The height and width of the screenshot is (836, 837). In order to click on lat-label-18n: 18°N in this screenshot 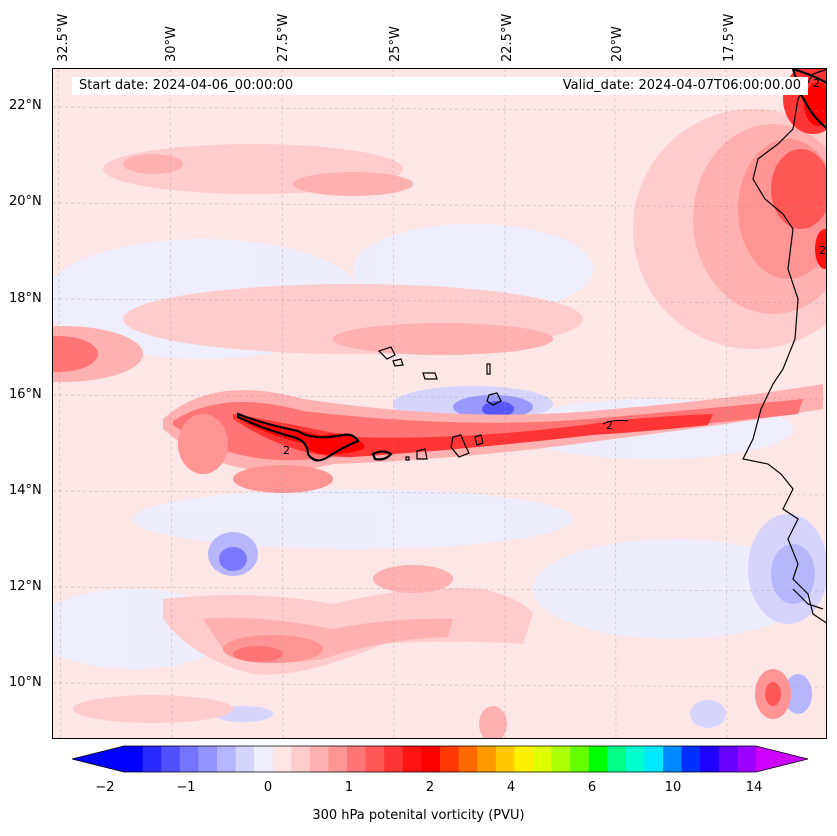, I will do `click(25, 298)`.